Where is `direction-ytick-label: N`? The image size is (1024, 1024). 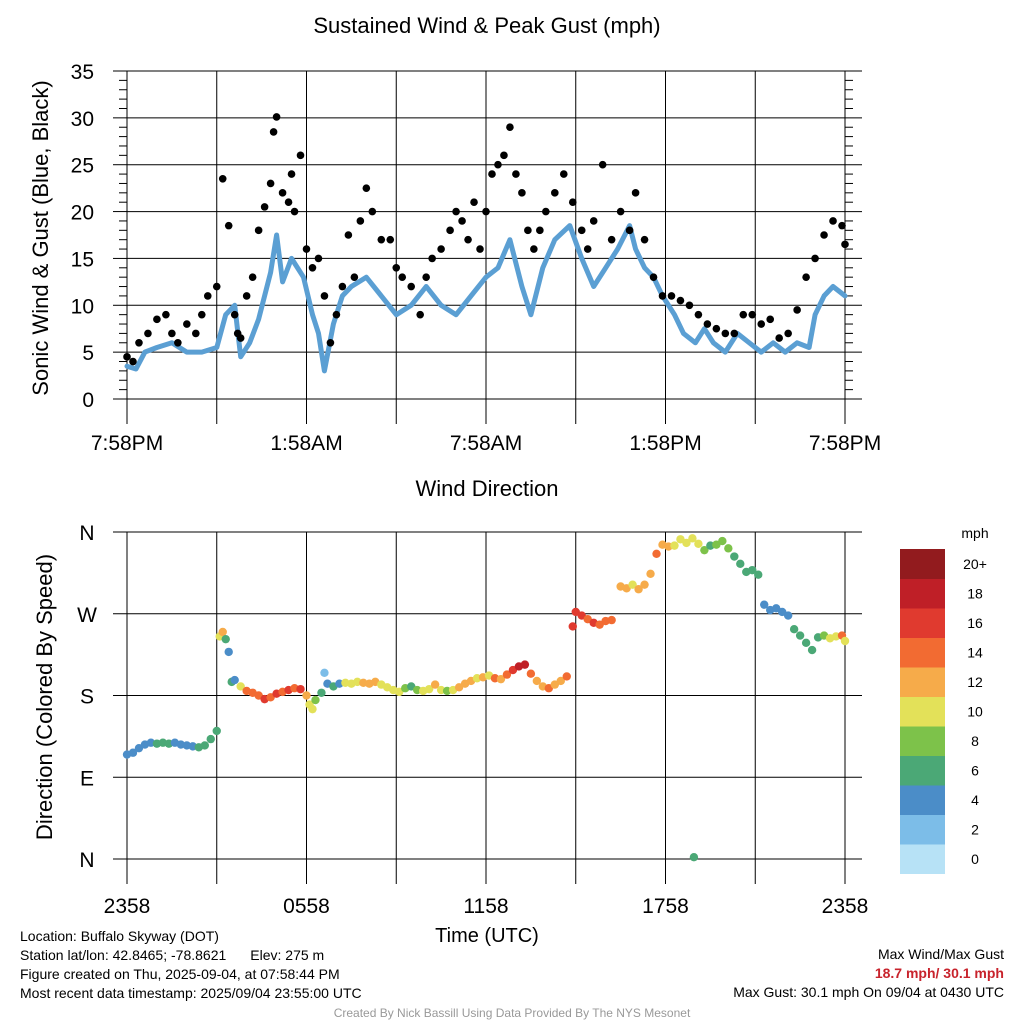
direction-ytick-label: N is located at coordinates (86, 860).